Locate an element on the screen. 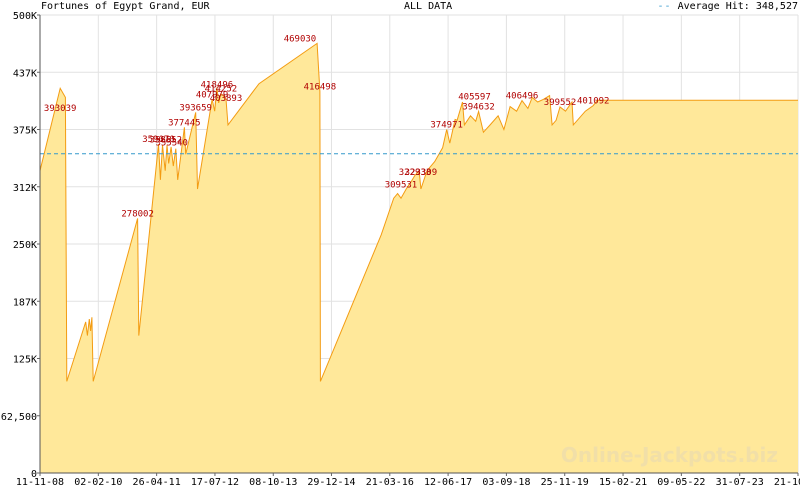  average-hit-value: 348,527 is located at coordinates (776, 6).